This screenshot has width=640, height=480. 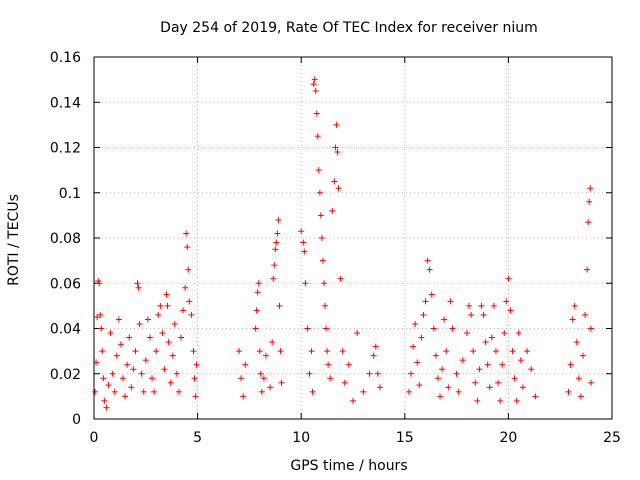 What do you see at coordinates (508, 438) in the screenshot?
I see `x-tick-label: 20` at bounding box center [508, 438].